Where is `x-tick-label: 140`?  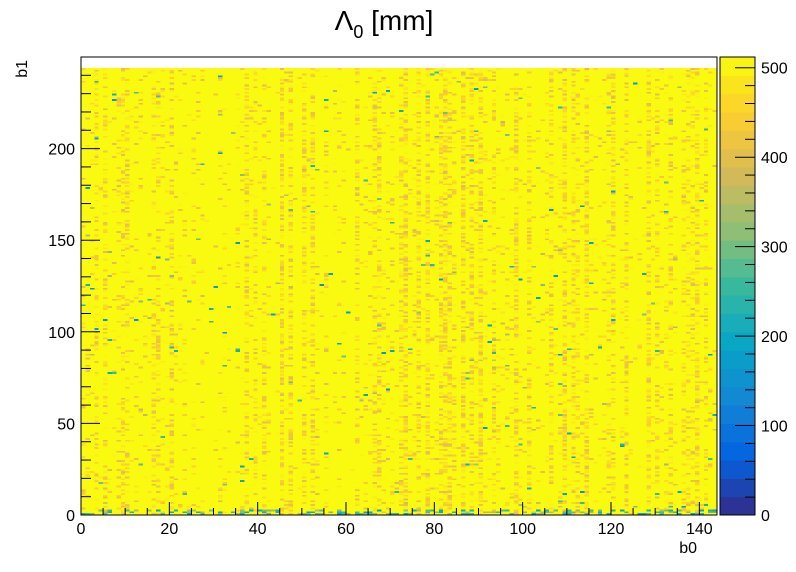
x-tick-label: 140 is located at coordinates (699, 529).